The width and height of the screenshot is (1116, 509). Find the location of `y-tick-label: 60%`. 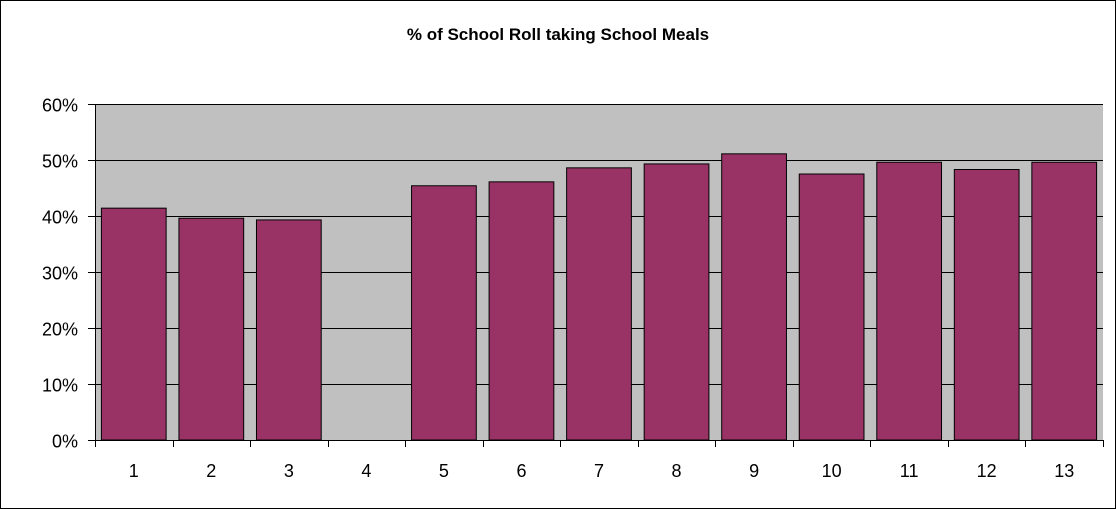

y-tick-label: 60% is located at coordinates (60, 106).